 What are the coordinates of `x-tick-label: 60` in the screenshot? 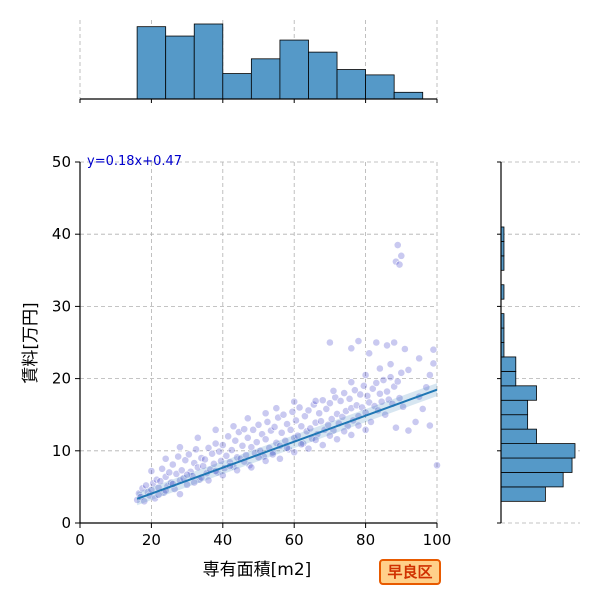 It's located at (294, 540).